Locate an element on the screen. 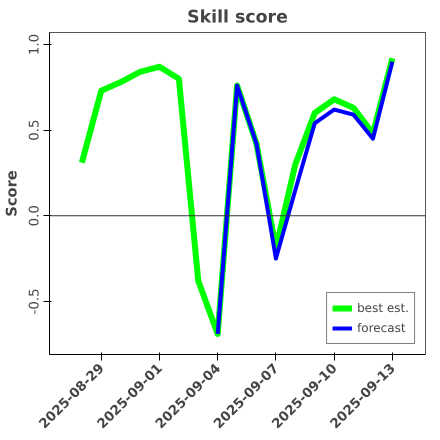 The height and width of the screenshot is (440, 440). y-tick-label: 0.0 is located at coordinates (35, 215).